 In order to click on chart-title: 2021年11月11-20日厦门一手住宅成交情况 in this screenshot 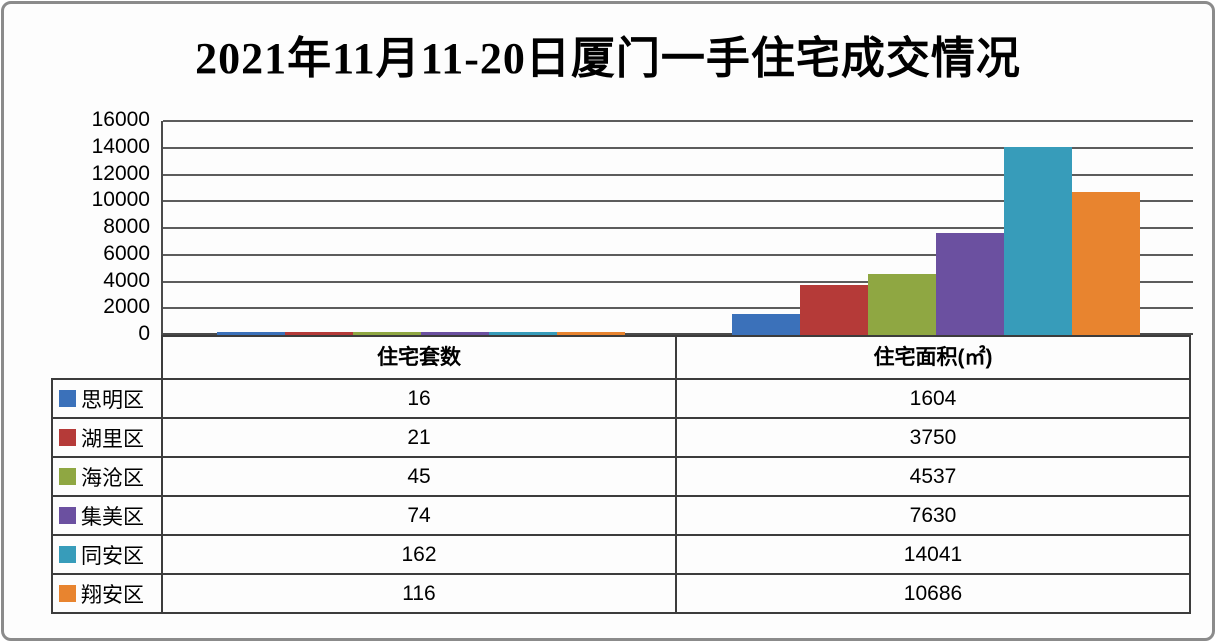, I will do `click(608, 58)`.